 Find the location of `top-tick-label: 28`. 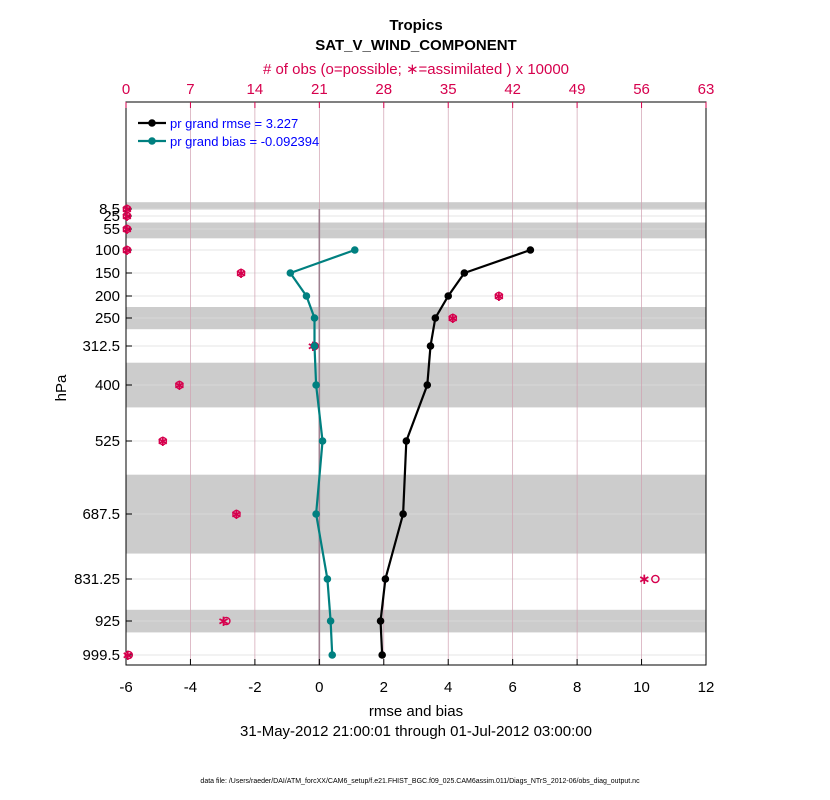

top-tick-label: 28 is located at coordinates (383, 89).